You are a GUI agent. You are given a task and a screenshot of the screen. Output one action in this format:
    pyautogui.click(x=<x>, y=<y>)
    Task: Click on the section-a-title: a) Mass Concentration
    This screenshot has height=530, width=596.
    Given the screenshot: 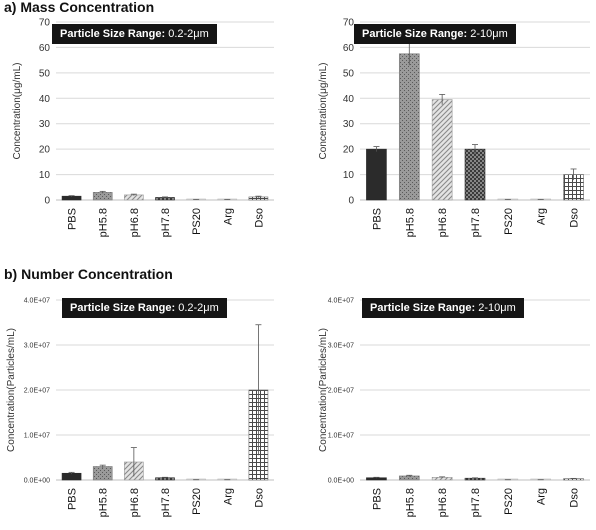 What is the action you would take?
    pyautogui.click(x=79, y=7)
    